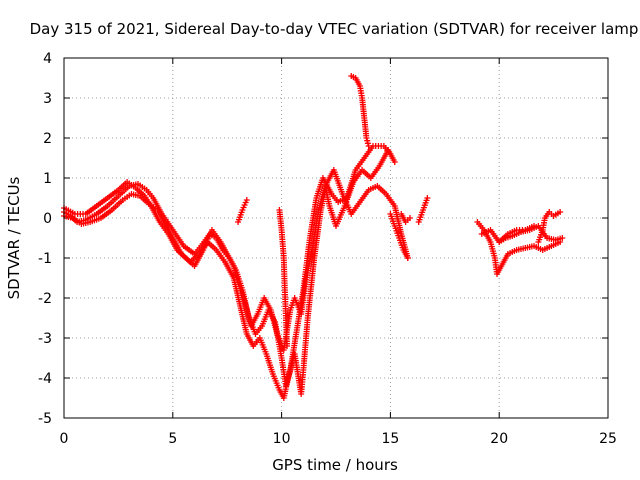 The height and width of the screenshot is (480, 640). I want to click on x-tick-label: 10, so click(282, 439).